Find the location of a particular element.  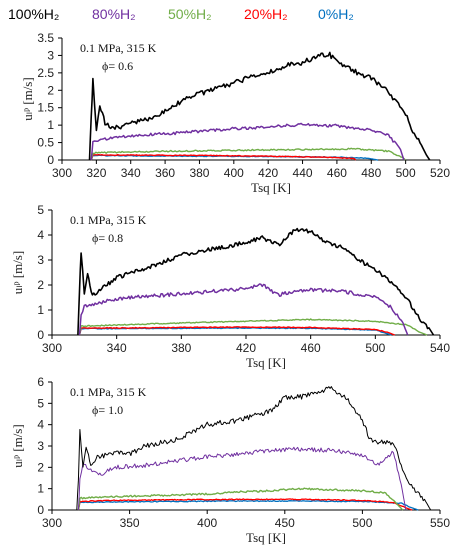

x-tick-label: 450 is located at coordinates (285, 523).